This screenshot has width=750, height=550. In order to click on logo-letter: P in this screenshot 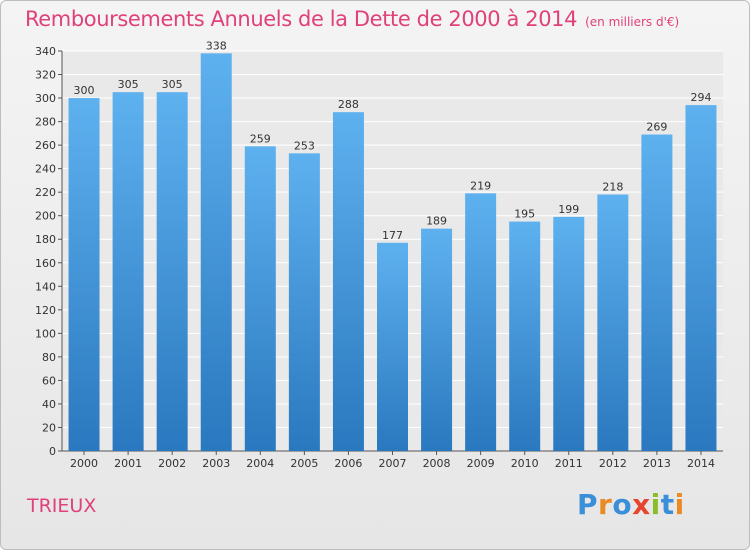, I will do `click(588, 504)`.